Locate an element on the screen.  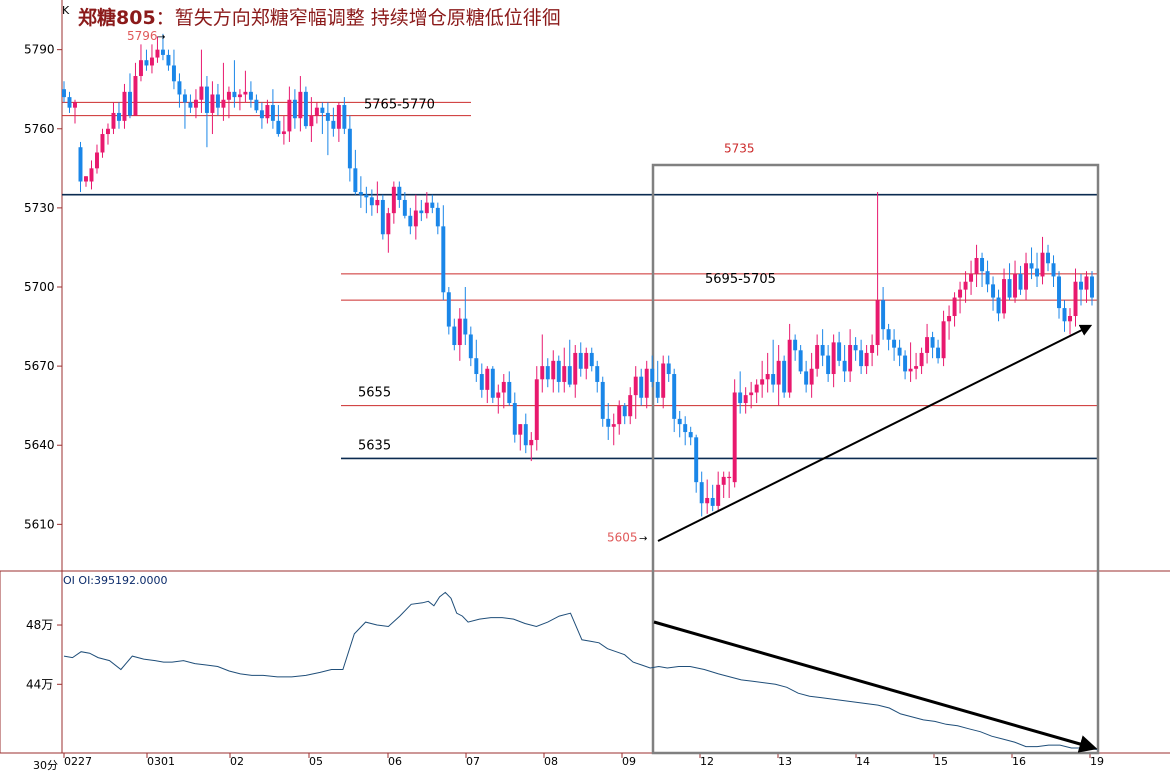
low-marker-arrow: → is located at coordinates (643, 539).